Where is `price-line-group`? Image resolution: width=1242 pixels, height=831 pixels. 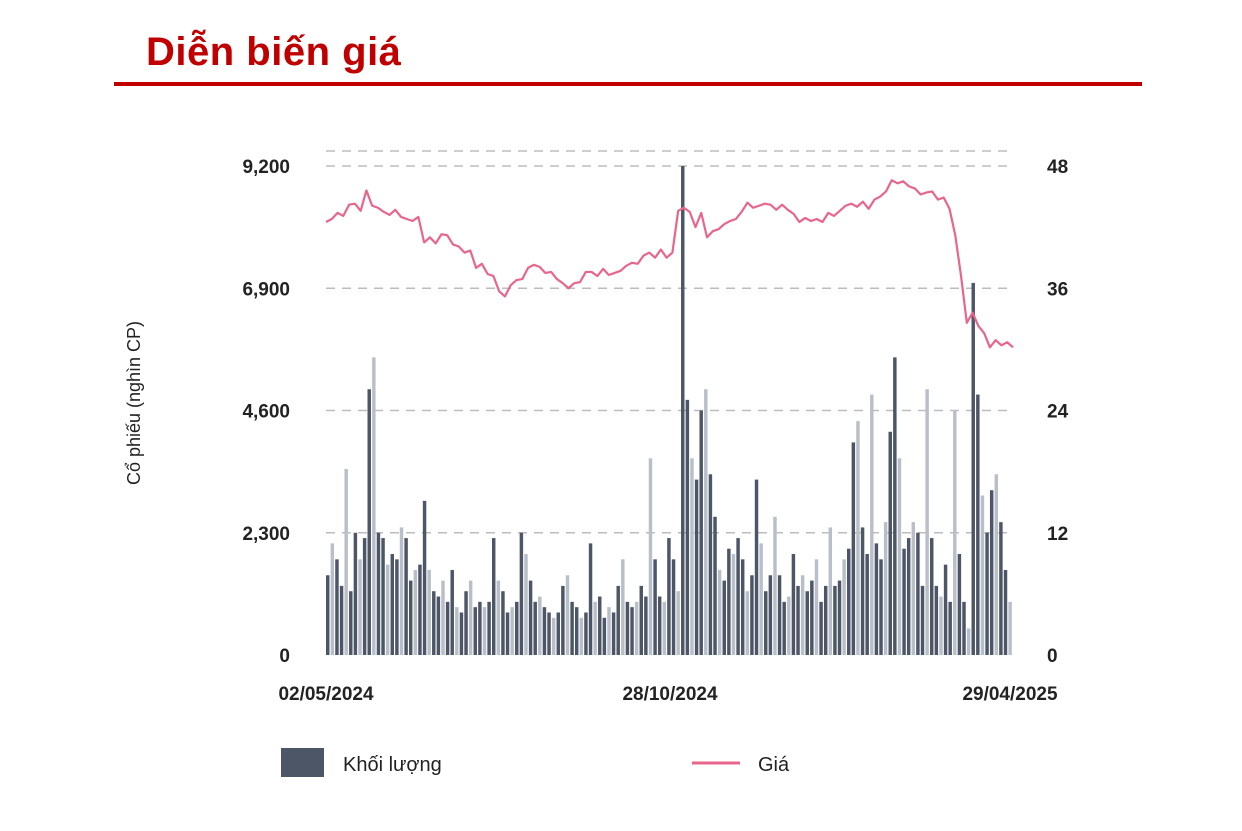
price-line-group is located at coordinates (669, 264).